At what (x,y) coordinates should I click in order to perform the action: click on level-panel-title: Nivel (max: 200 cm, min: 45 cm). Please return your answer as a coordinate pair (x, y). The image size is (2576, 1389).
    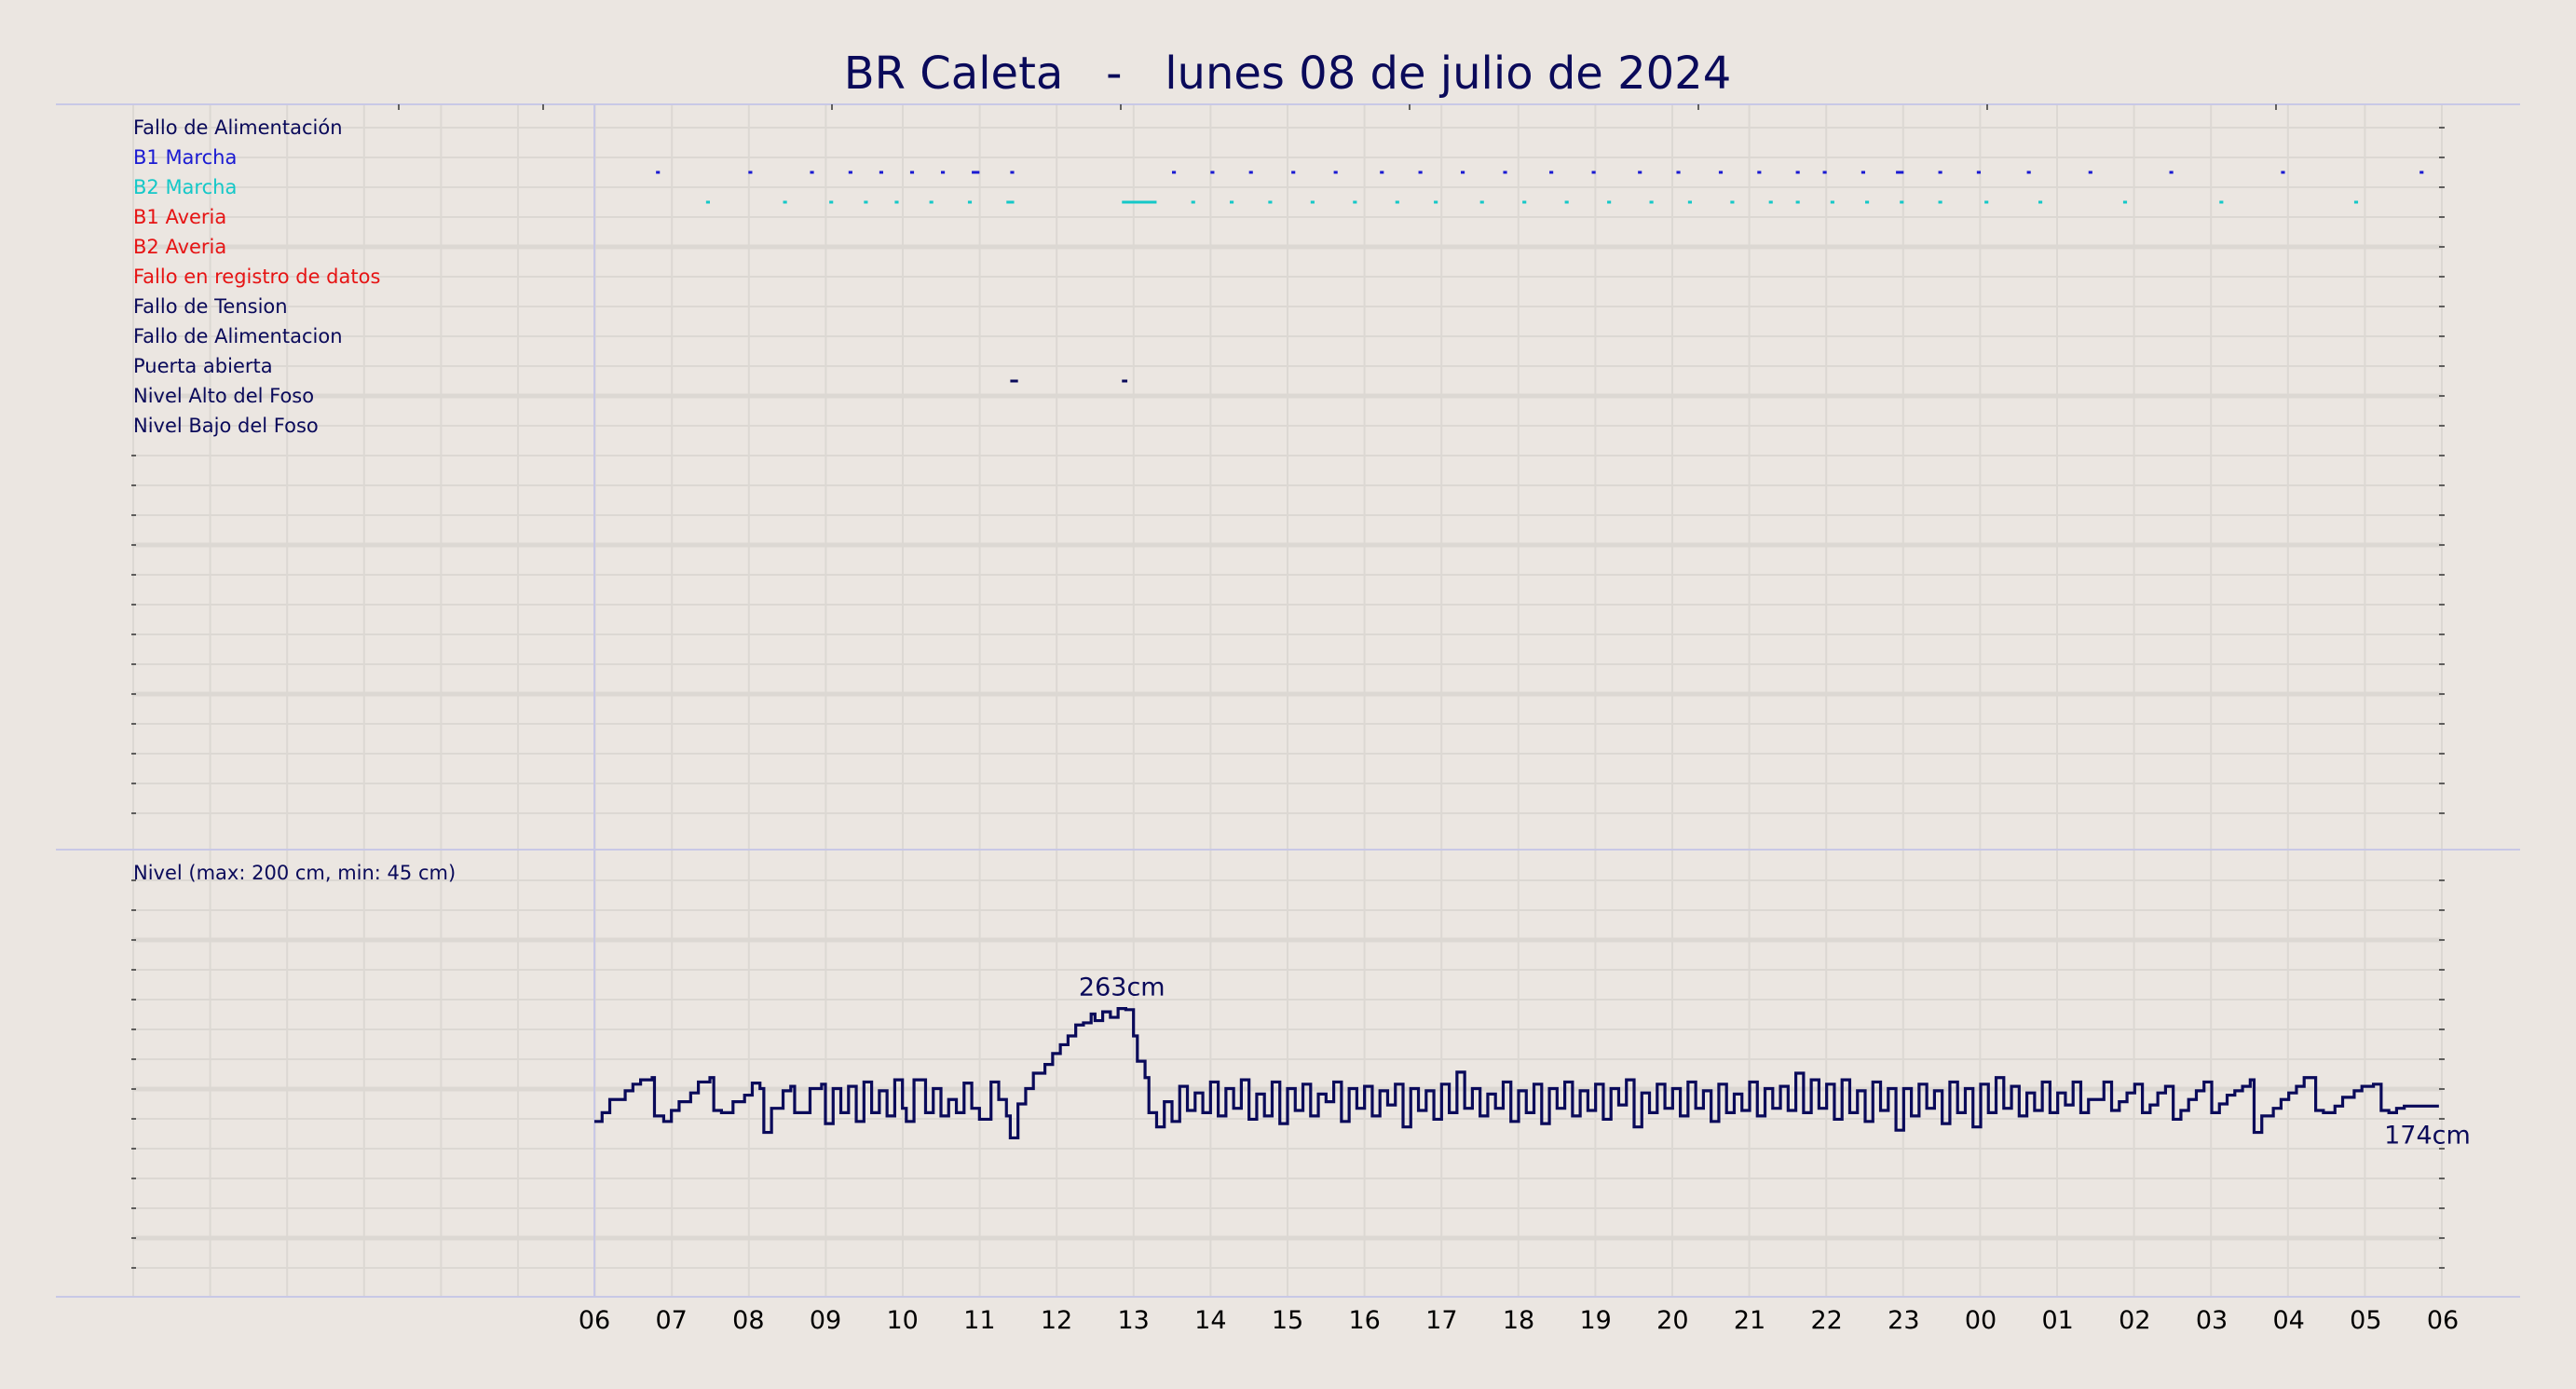
    Looking at the image, I should click on (294, 873).